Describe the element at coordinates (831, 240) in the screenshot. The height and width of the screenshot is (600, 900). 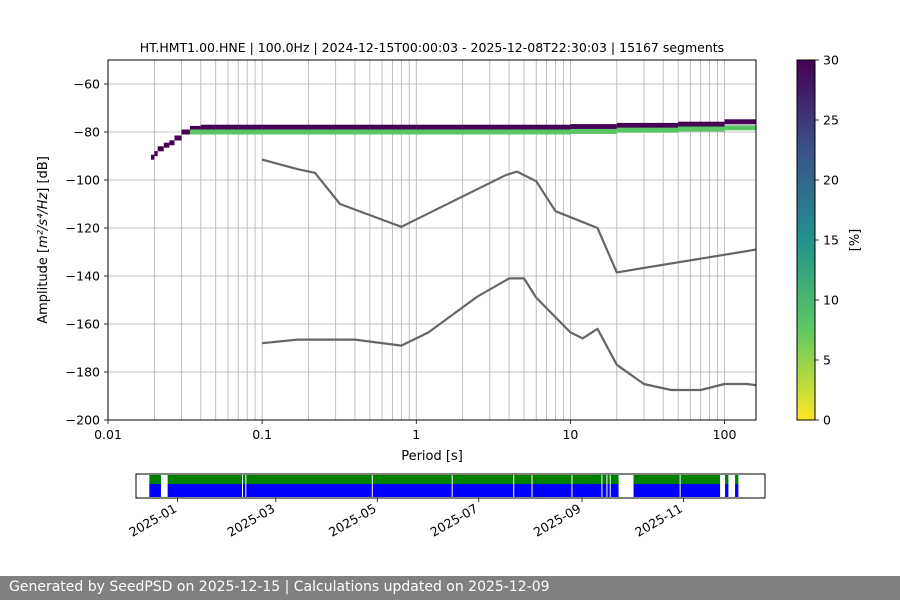
I see `colorbar-tick-label: 15` at that location.